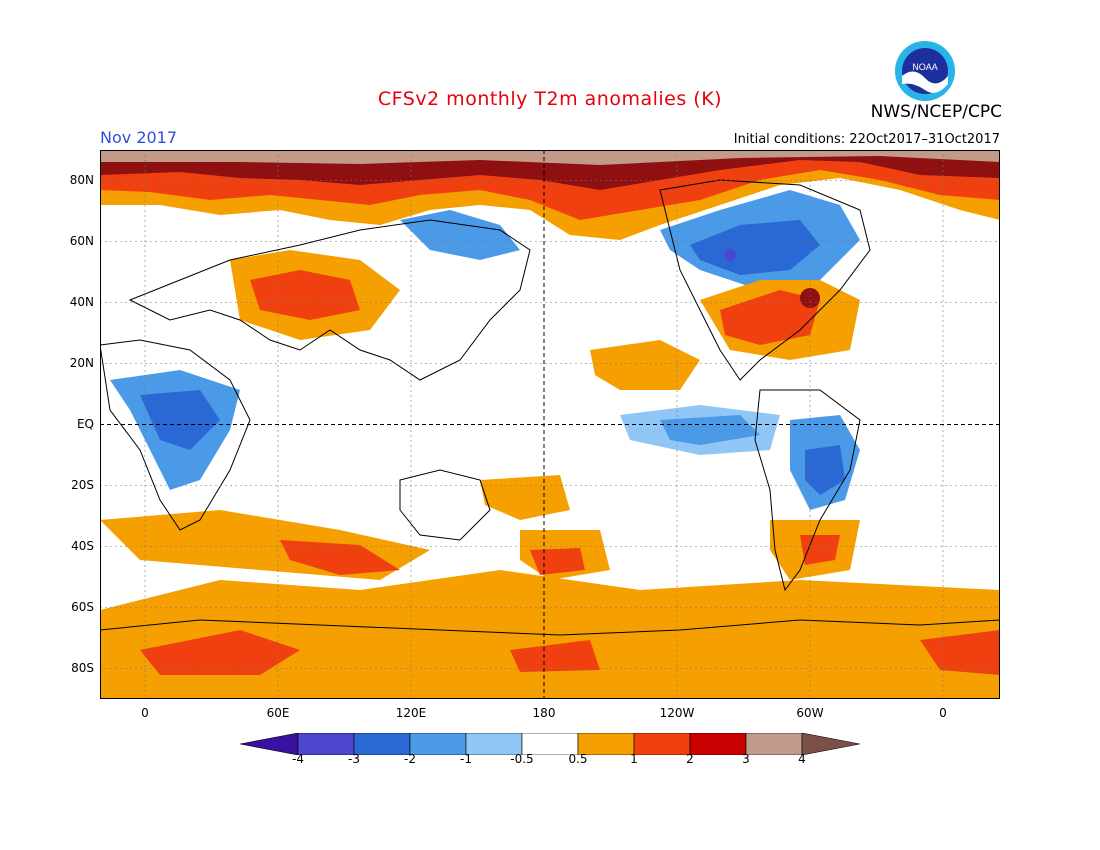 The width and height of the screenshot is (1100, 850). Describe the element at coordinates (410, 759) in the screenshot. I see `colorbar-label: -2` at that location.